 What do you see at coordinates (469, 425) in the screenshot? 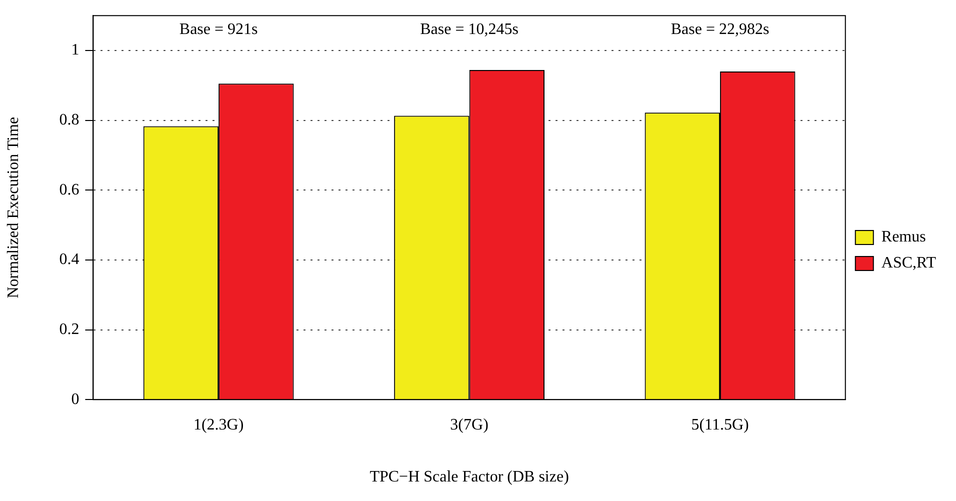
I see `x-tick-label: 3(7G)` at bounding box center [469, 425].